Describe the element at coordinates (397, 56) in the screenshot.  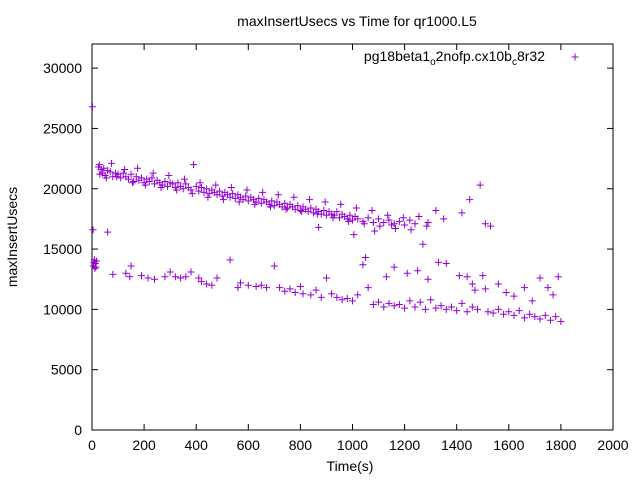
I see `legend-text-part: pg18beta1` at that location.